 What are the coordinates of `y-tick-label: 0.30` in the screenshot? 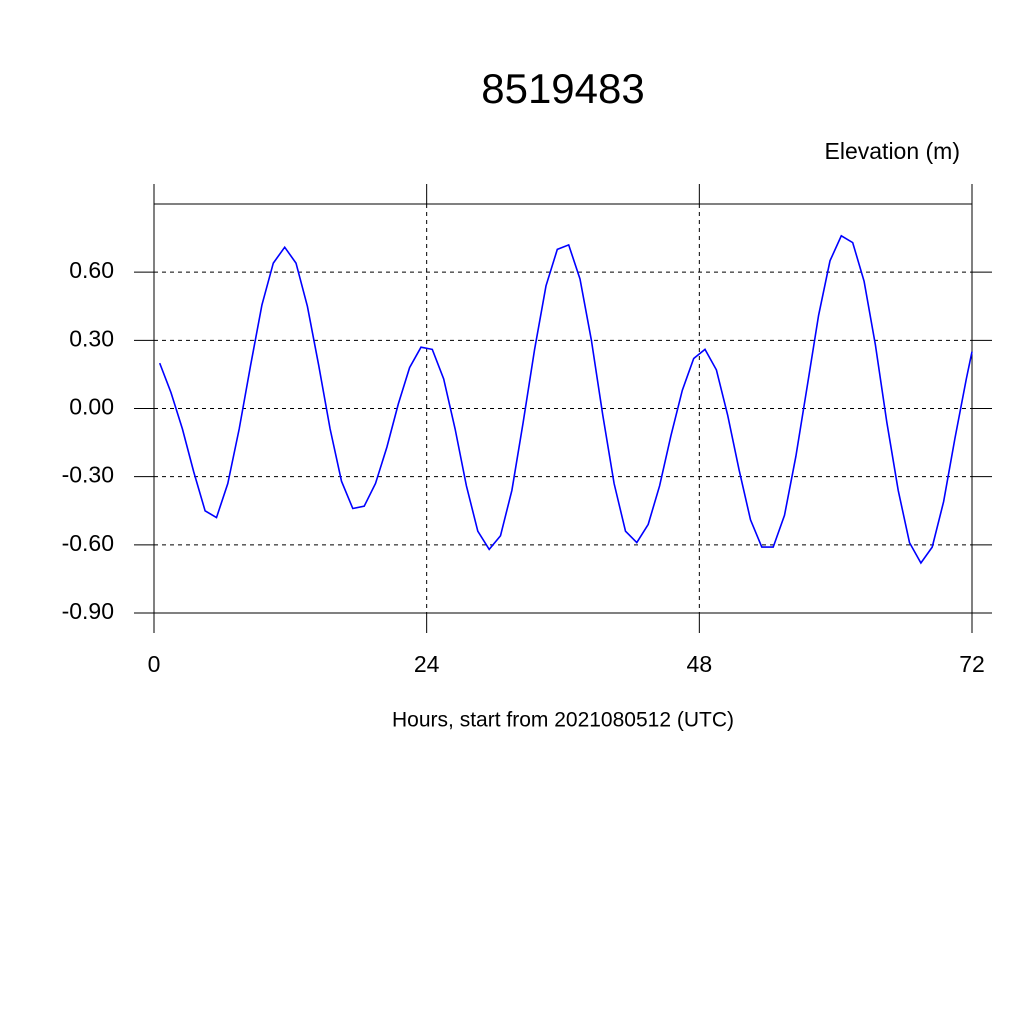 It's located at (91, 338).